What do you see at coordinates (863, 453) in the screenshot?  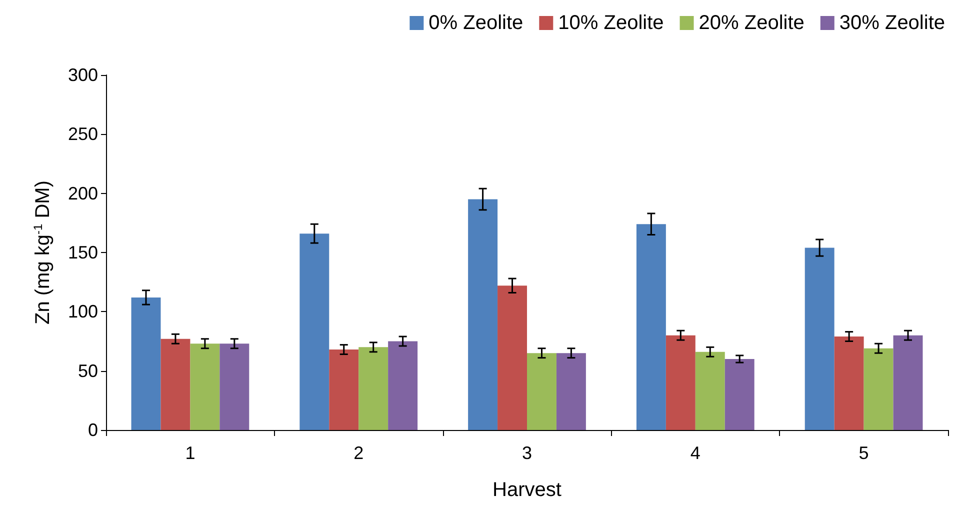 I see `x-tick-label: 5` at bounding box center [863, 453].